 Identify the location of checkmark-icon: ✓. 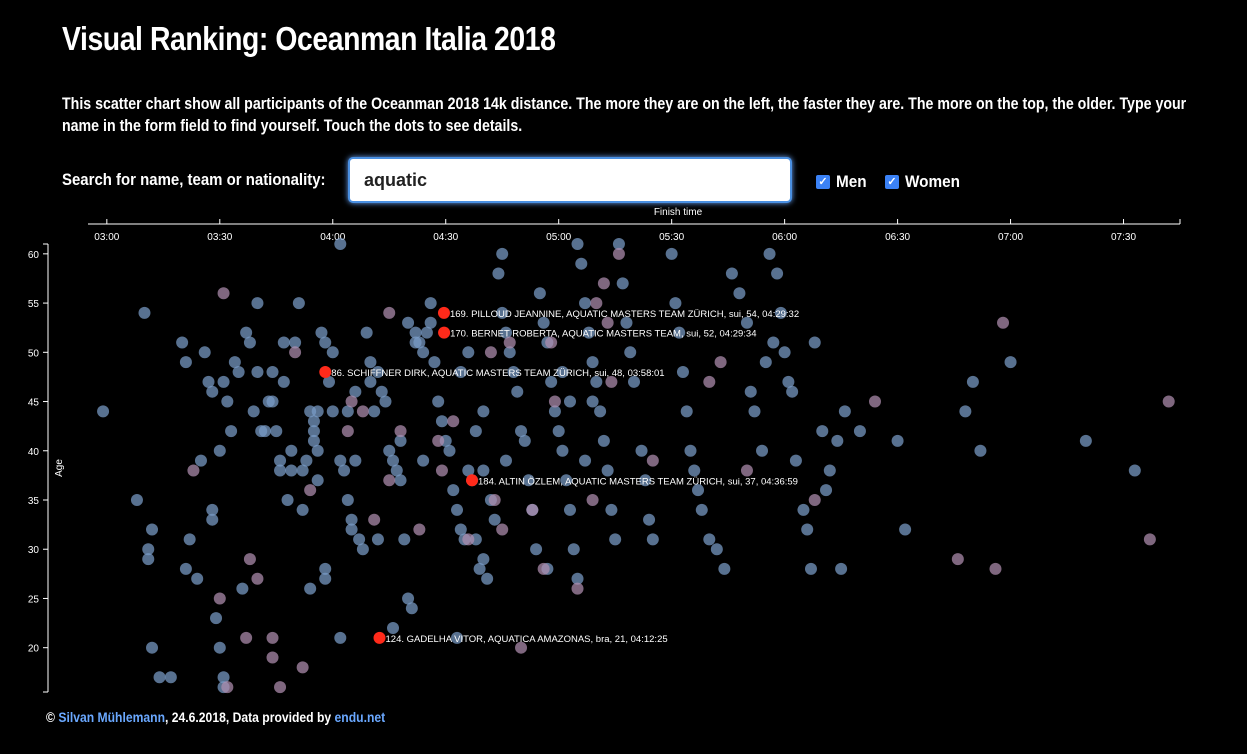
(892, 182).